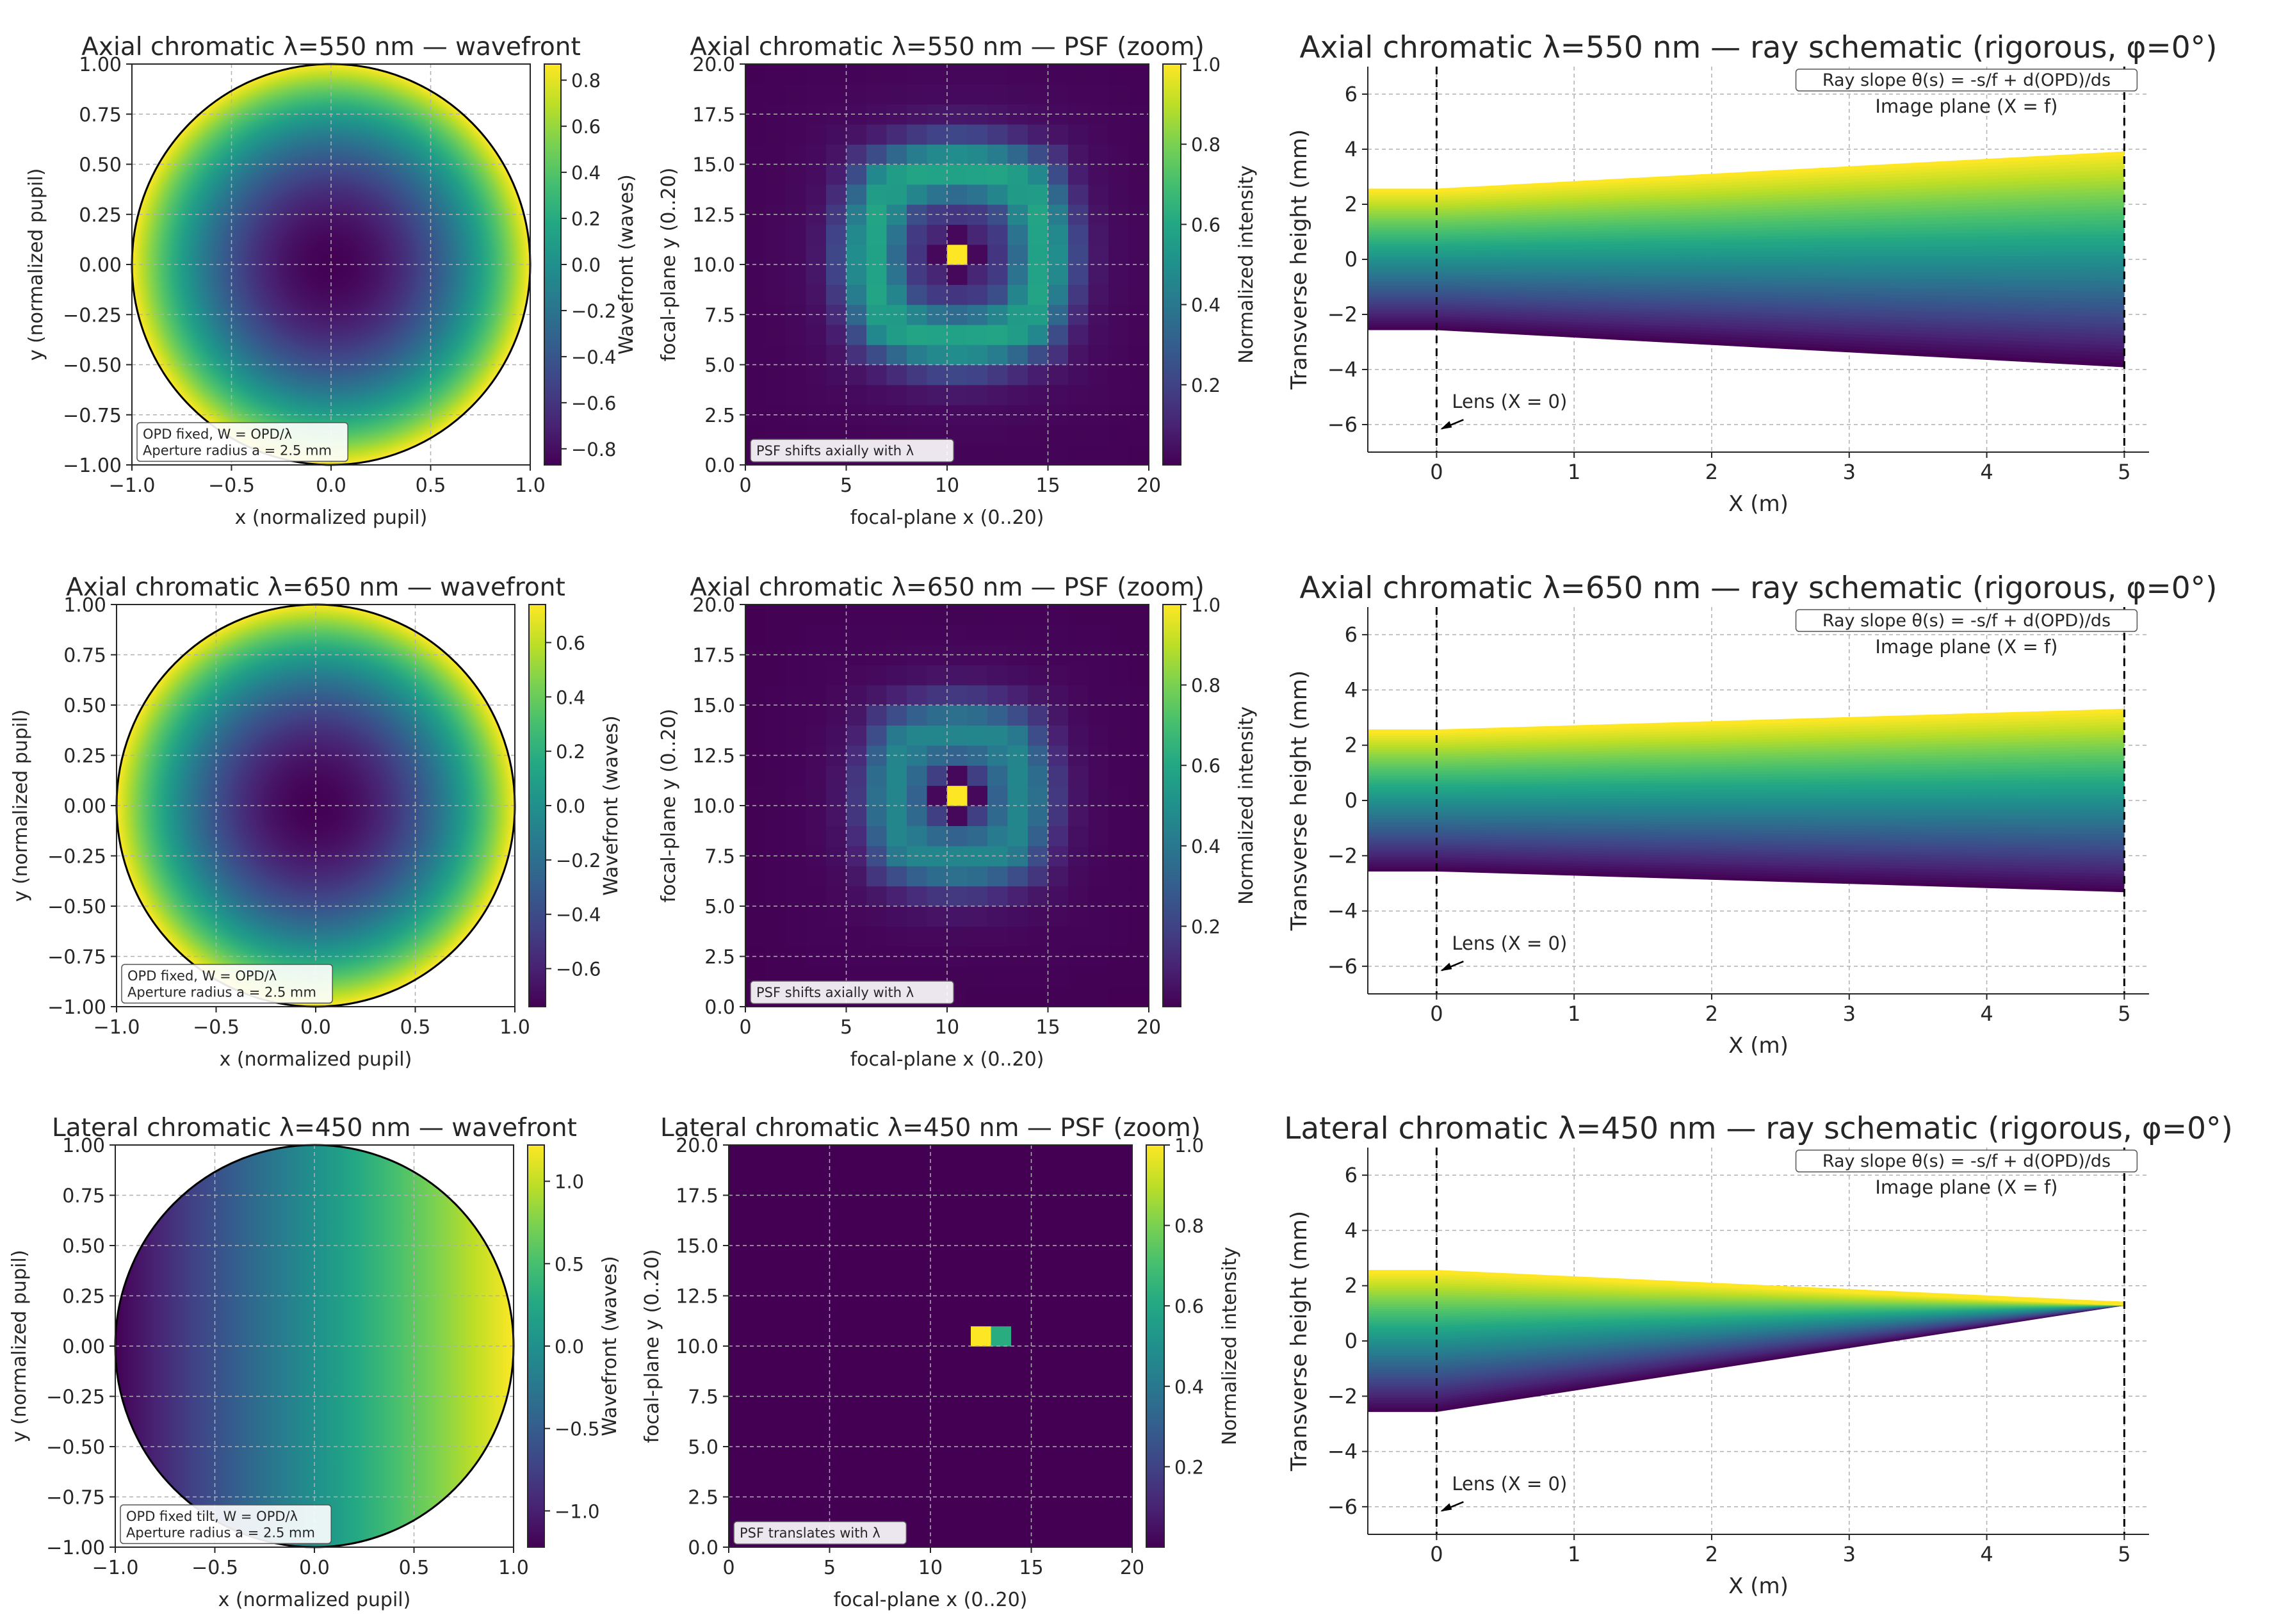 Image resolution: width=2272 pixels, height=1624 pixels. Describe the element at coordinates (1509, 401) in the screenshot. I see `ray_ax550-lens-label: Lens (X = 0)` at that location.